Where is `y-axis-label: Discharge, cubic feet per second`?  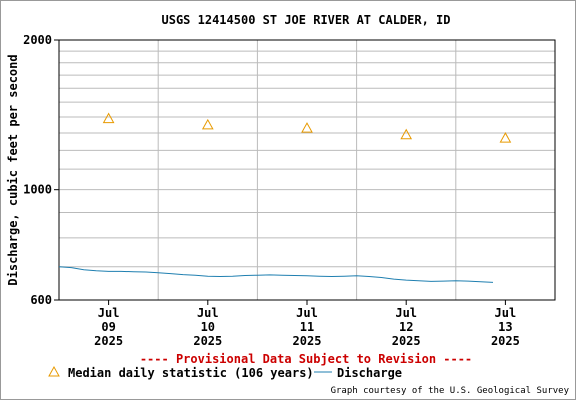 y-axis-label: Discharge, cubic feet per second is located at coordinates (13, 169).